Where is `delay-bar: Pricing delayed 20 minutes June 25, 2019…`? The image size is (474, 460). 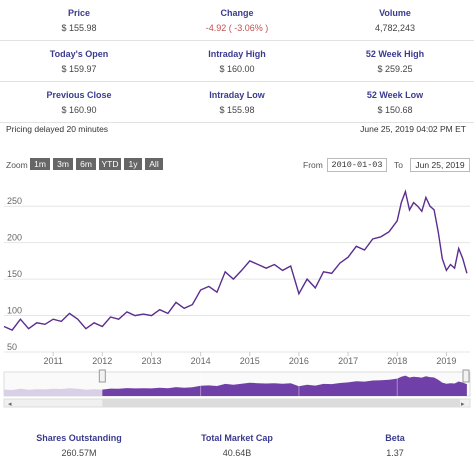 delay-bar: Pricing delayed 20 minutes June 25, 2019… is located at coordinates (237, 131).